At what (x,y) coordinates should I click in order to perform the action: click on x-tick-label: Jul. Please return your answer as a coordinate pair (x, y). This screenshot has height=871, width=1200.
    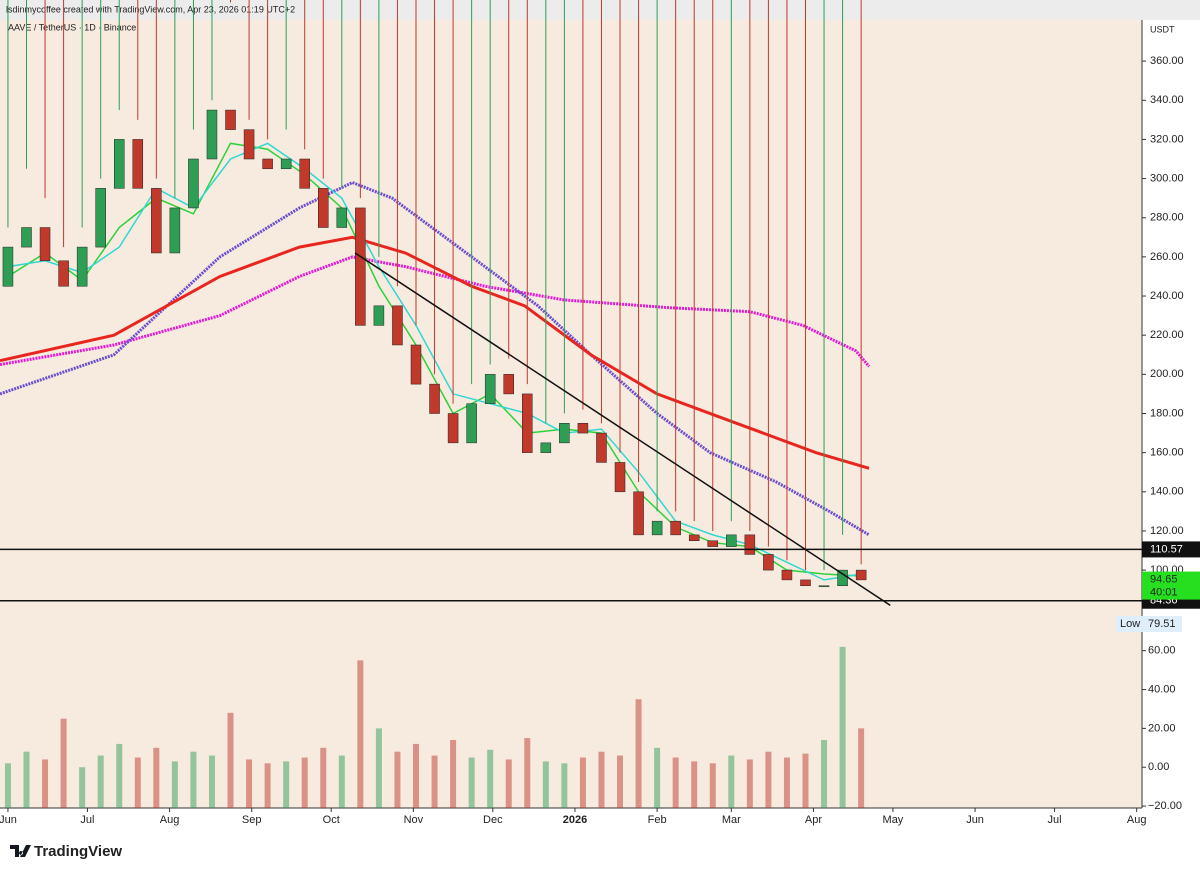
    Looking at the image, I should click on (87, 820).